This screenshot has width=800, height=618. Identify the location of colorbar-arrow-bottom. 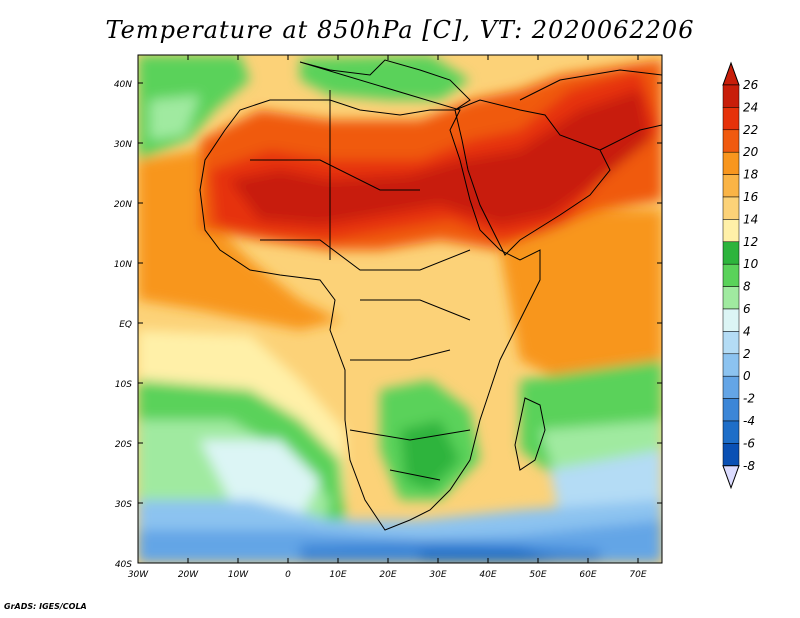
(731, 477).